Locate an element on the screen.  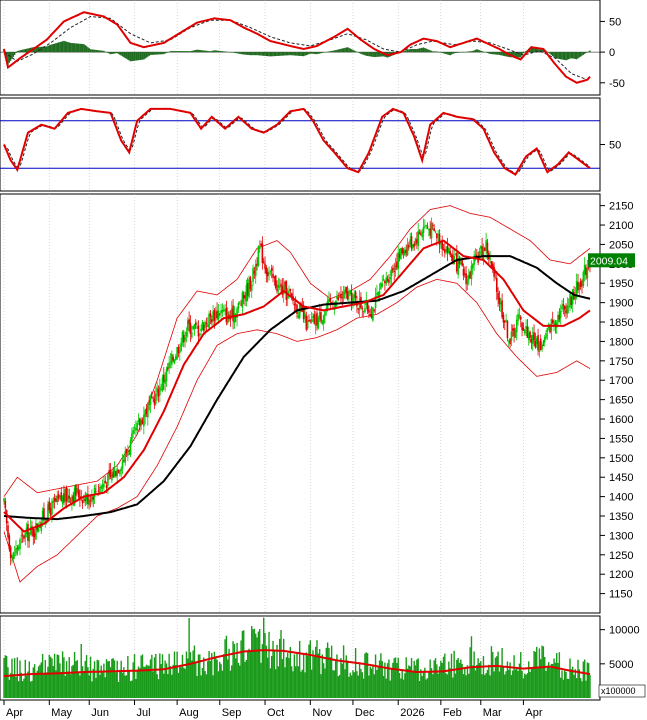
y-tick-label: 1150 is located at coordinates (621, 595).